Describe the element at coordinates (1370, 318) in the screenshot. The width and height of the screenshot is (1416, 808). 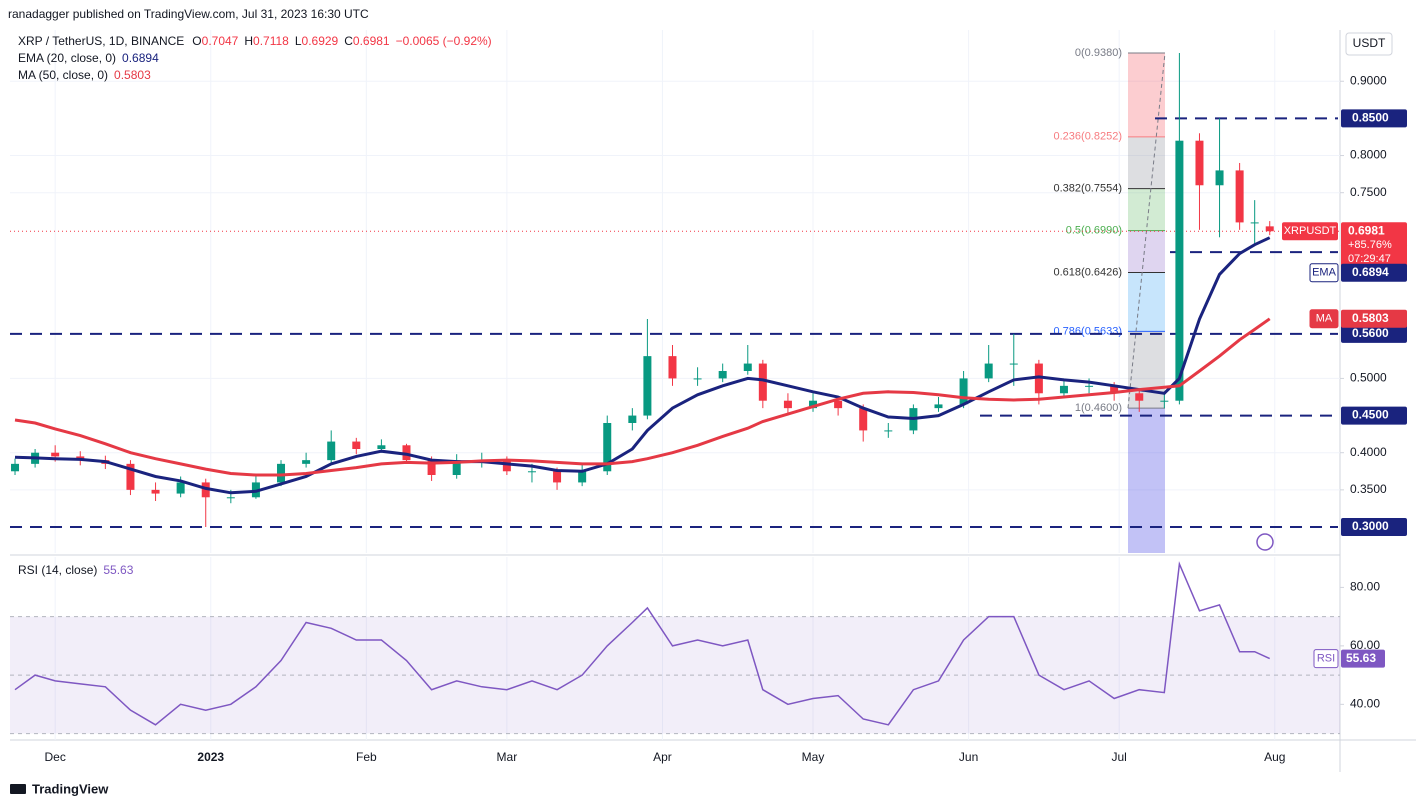
I see `indicator-badge-value: 0.5803` at that location.